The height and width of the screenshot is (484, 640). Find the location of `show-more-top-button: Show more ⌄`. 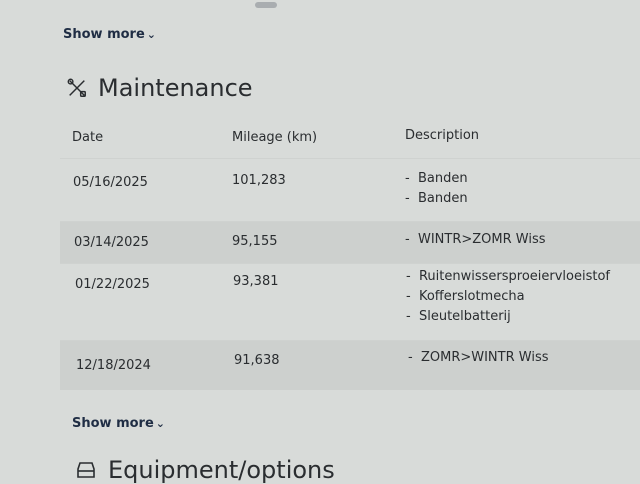

show-more-top-button: Show more ⌄ is located at coordinates (109, 34).